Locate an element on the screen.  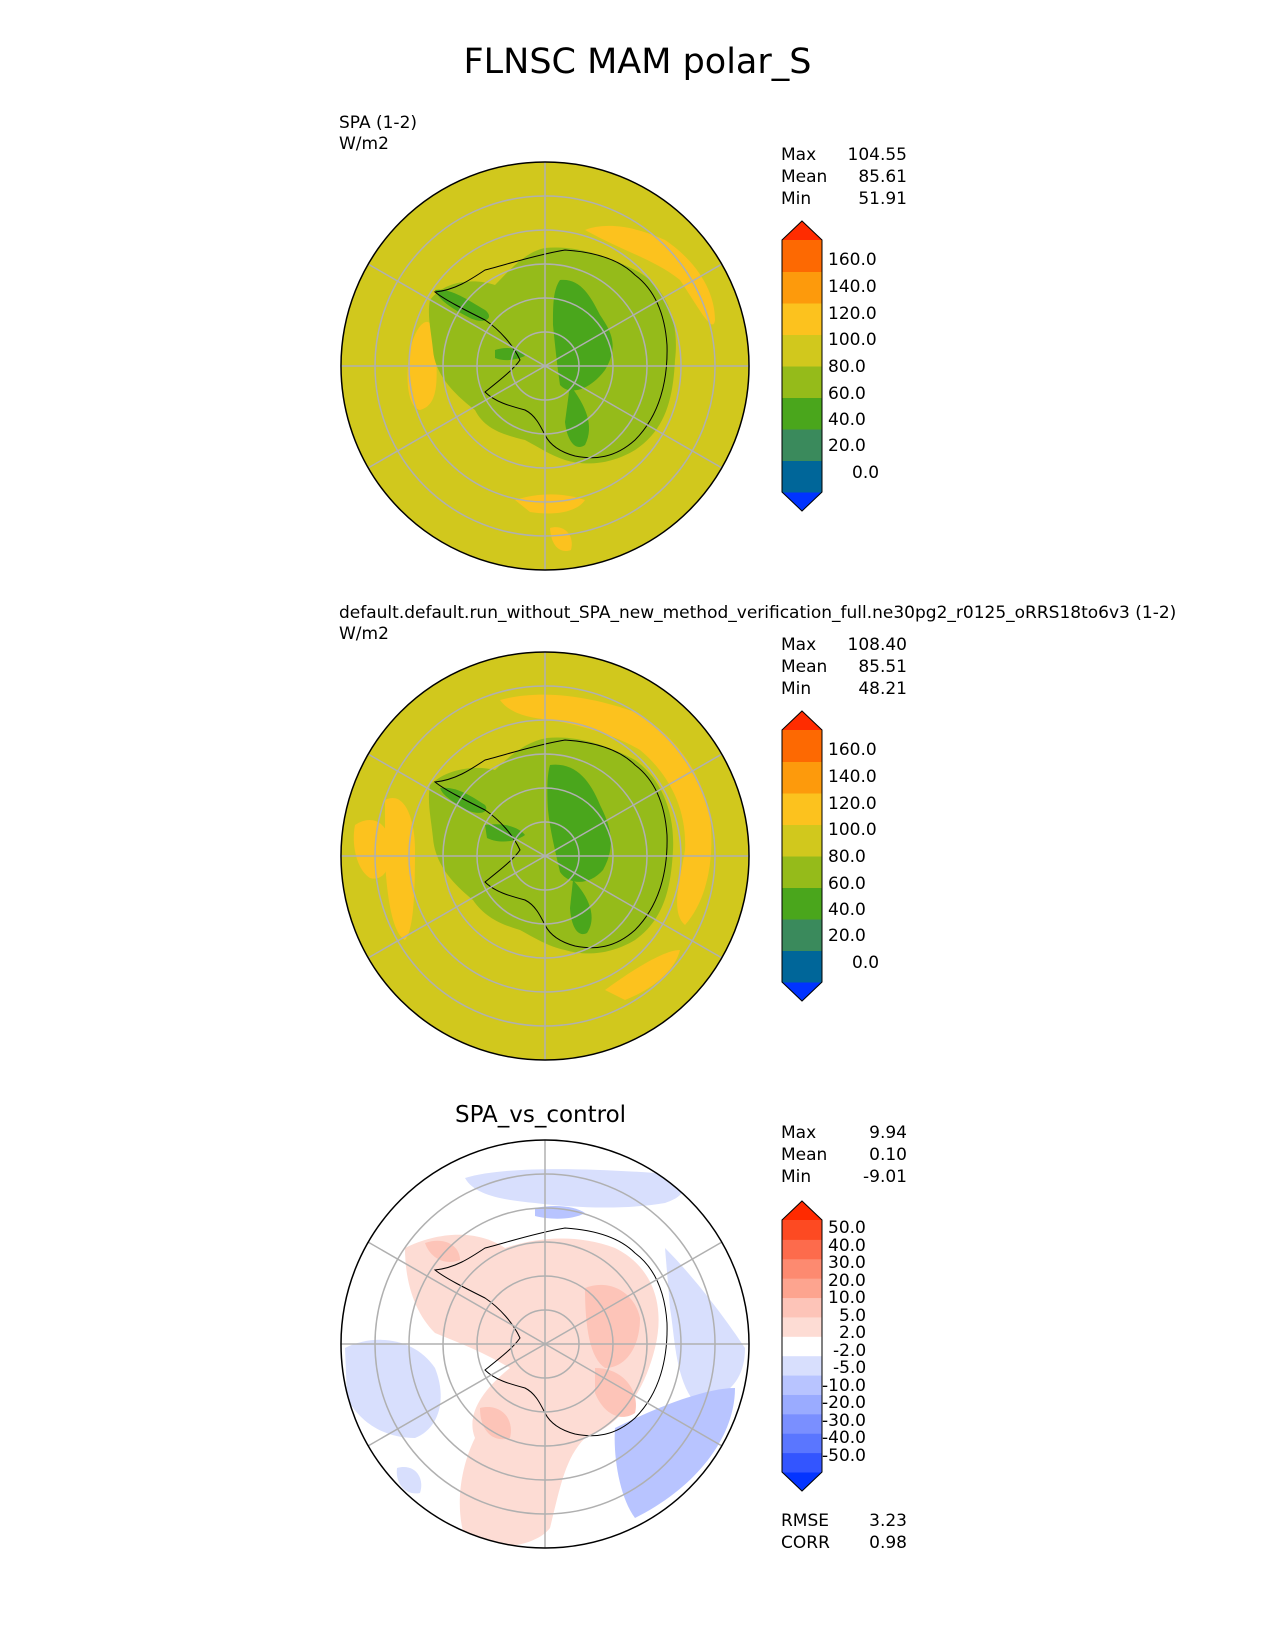
panel2-colorbar is located at coordinates (802, 856).